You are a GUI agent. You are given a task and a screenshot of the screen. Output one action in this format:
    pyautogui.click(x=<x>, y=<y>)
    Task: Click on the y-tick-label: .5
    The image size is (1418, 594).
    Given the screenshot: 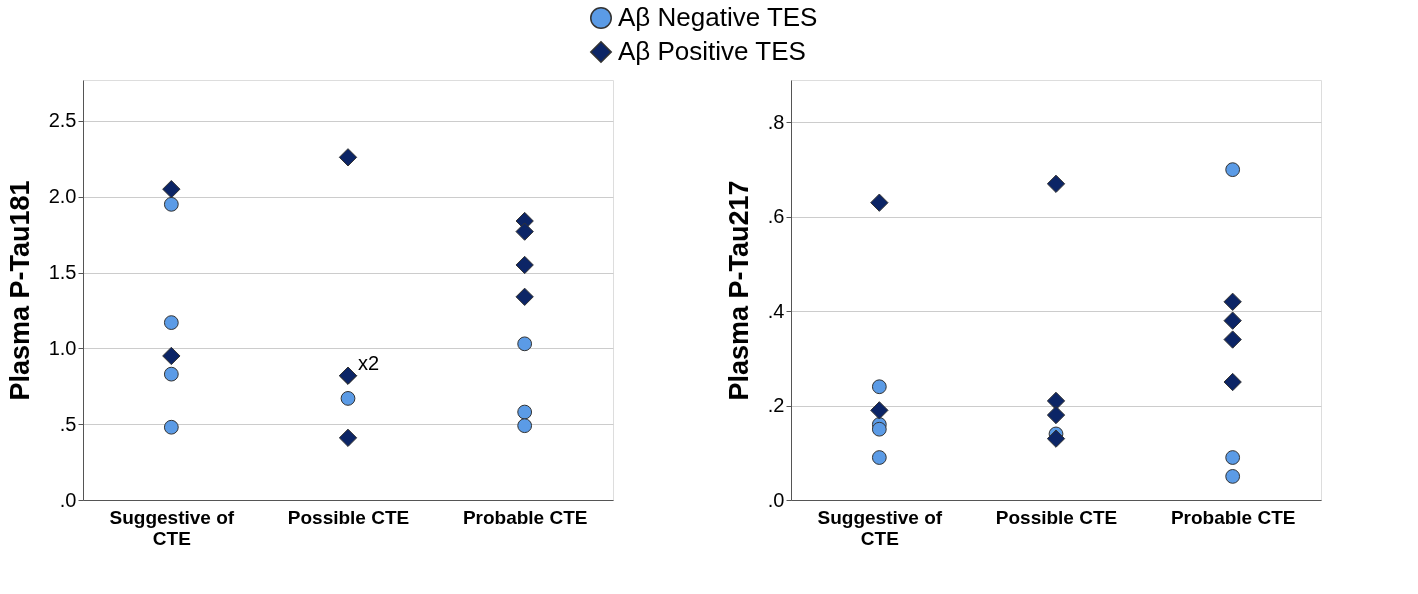 What is the action you would take?
    pyautogui.click(x=68, y=423)
    